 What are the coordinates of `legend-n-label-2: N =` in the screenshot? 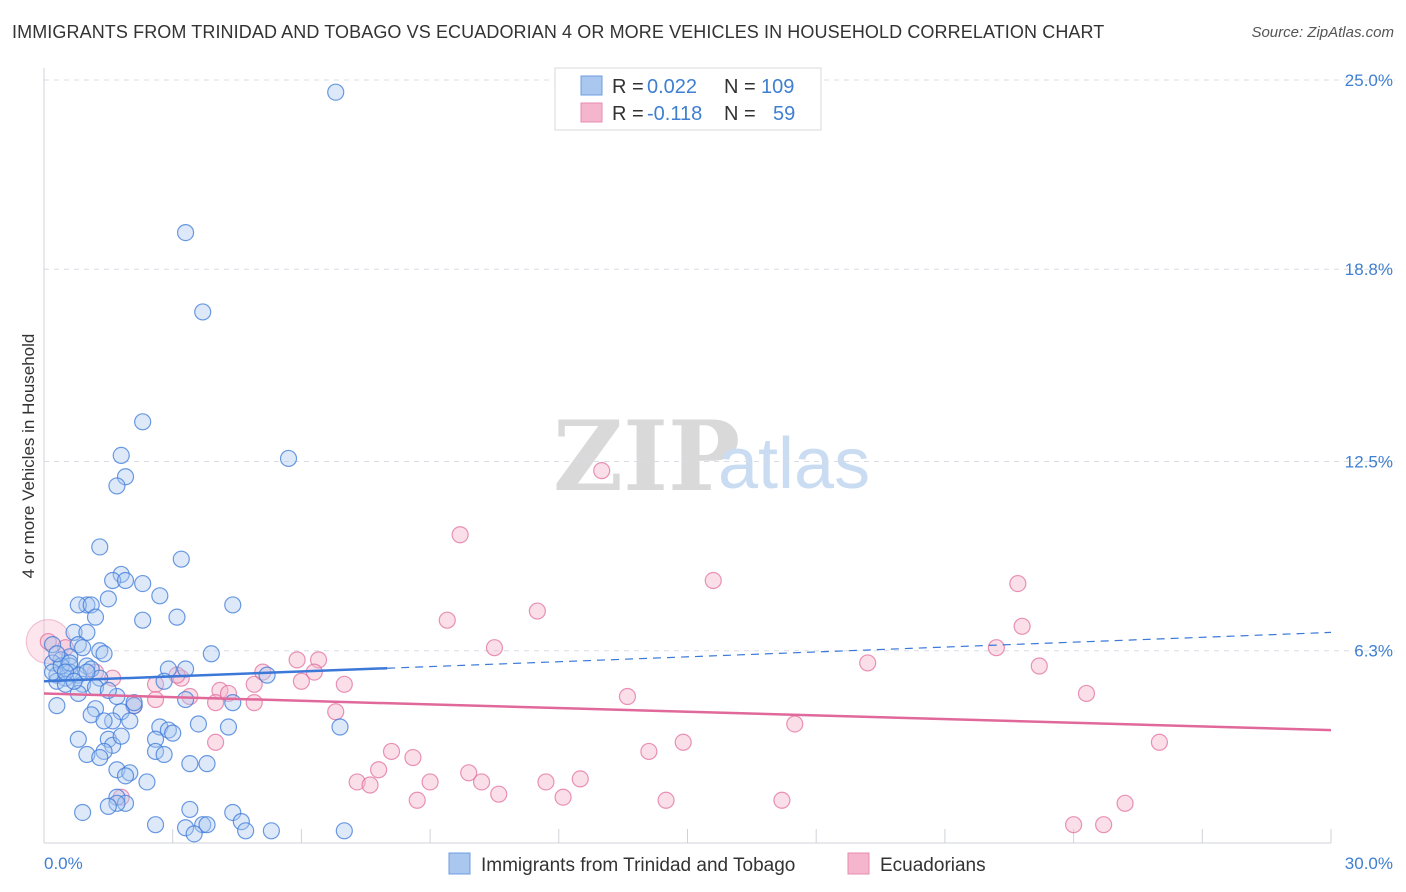 It's located at (740, 114).